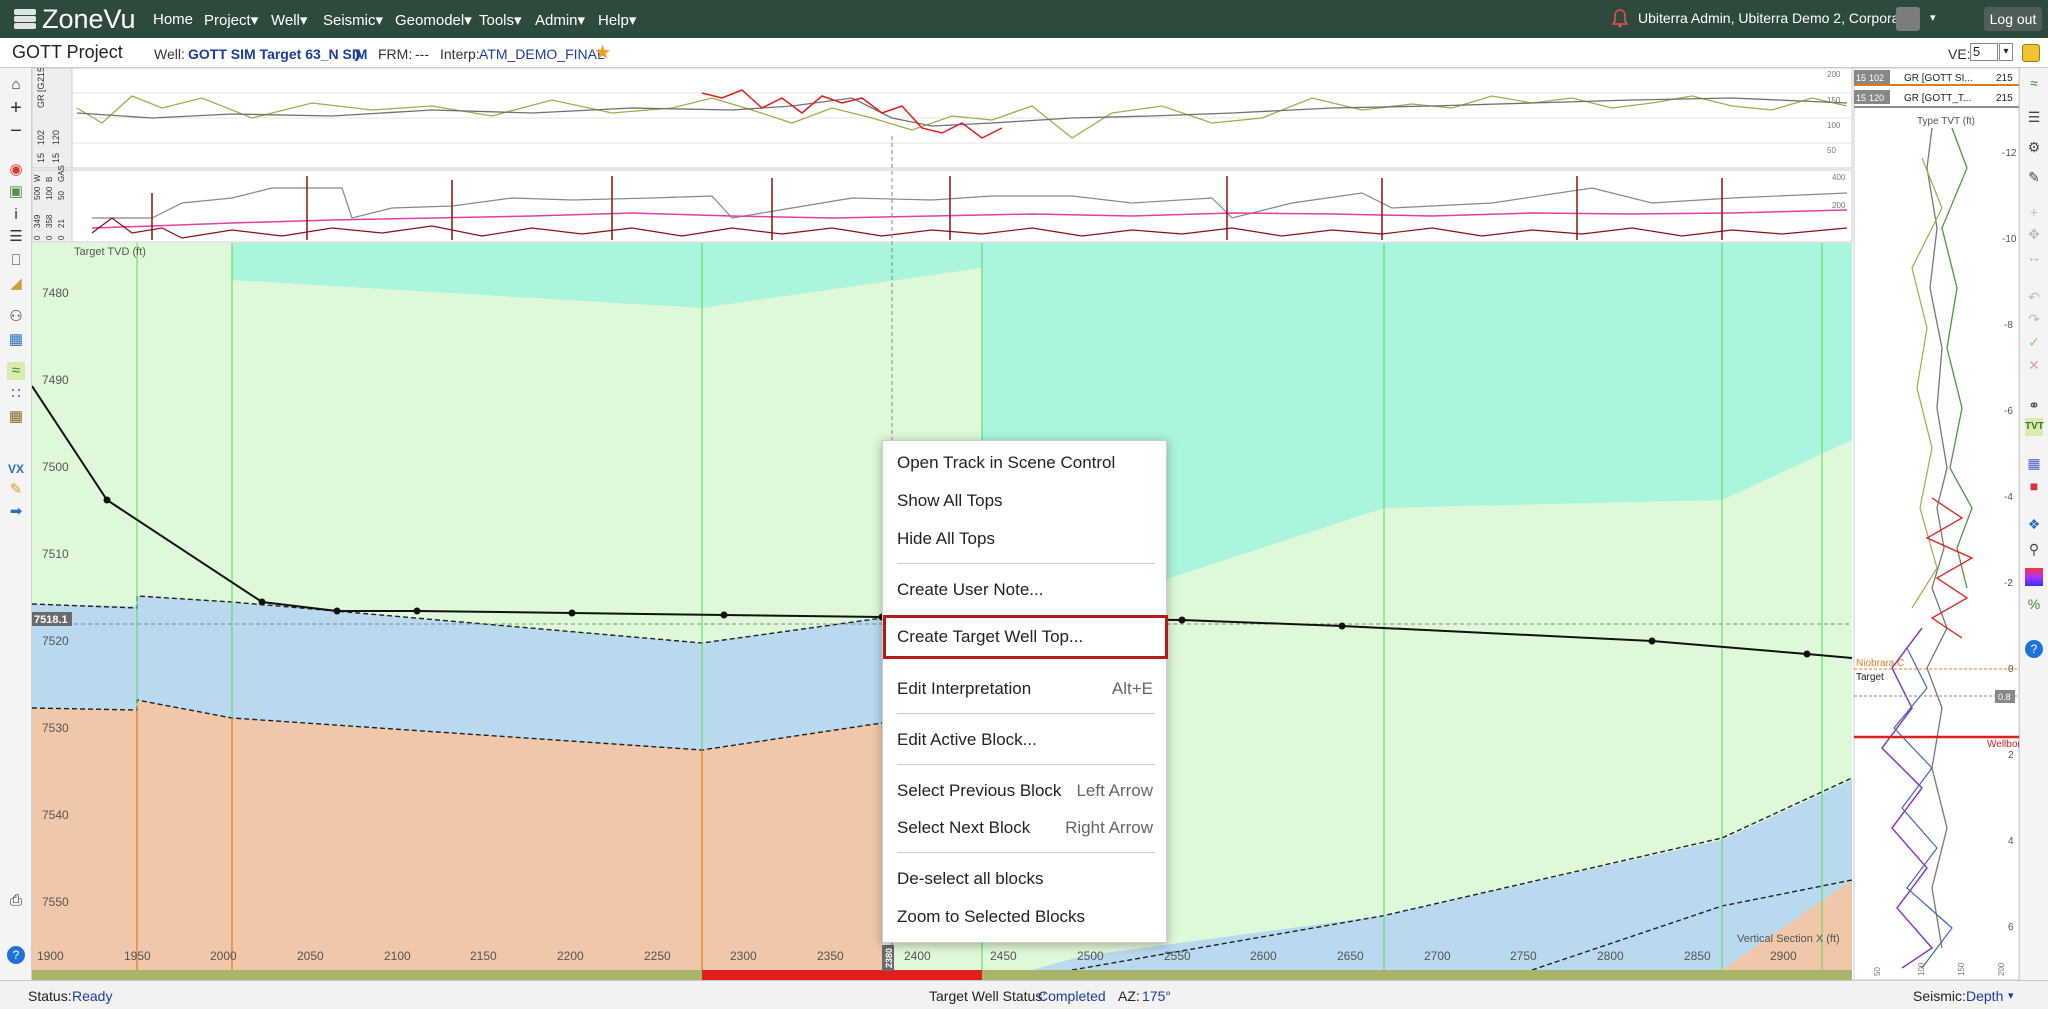 Image resolution: width=2048 pixels, height=1009 pixels. Describe the element at coordinates (433, 20) in the screenshot. I see `nav-geomodel: Geomodel▾` at that location.